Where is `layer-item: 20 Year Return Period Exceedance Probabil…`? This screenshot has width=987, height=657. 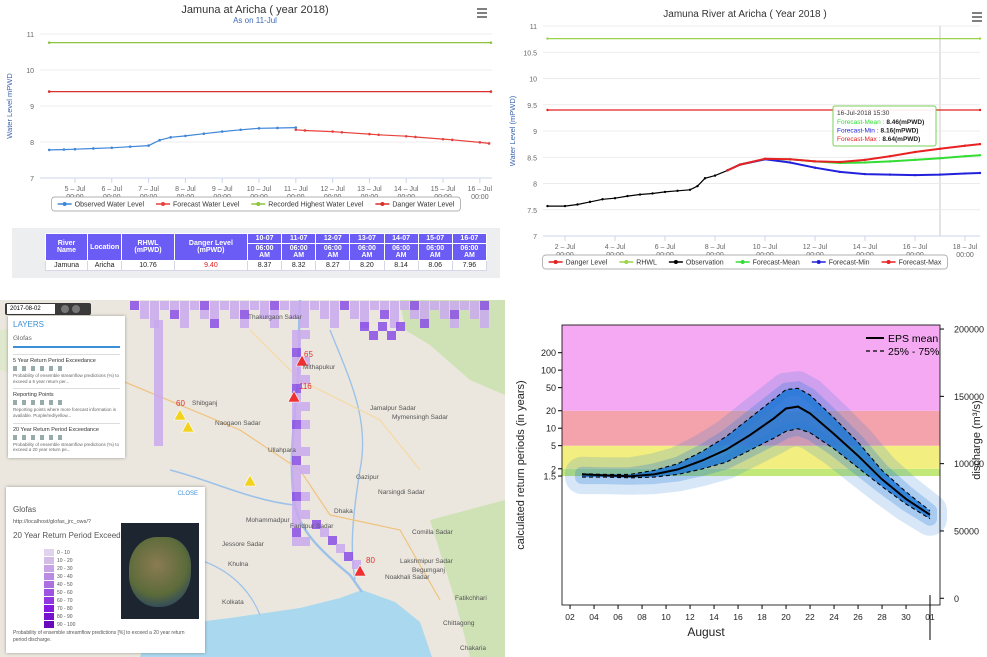 layer-item: 20 Year Return Period Exceedance Probabil… is located at coordinates (66, 439).